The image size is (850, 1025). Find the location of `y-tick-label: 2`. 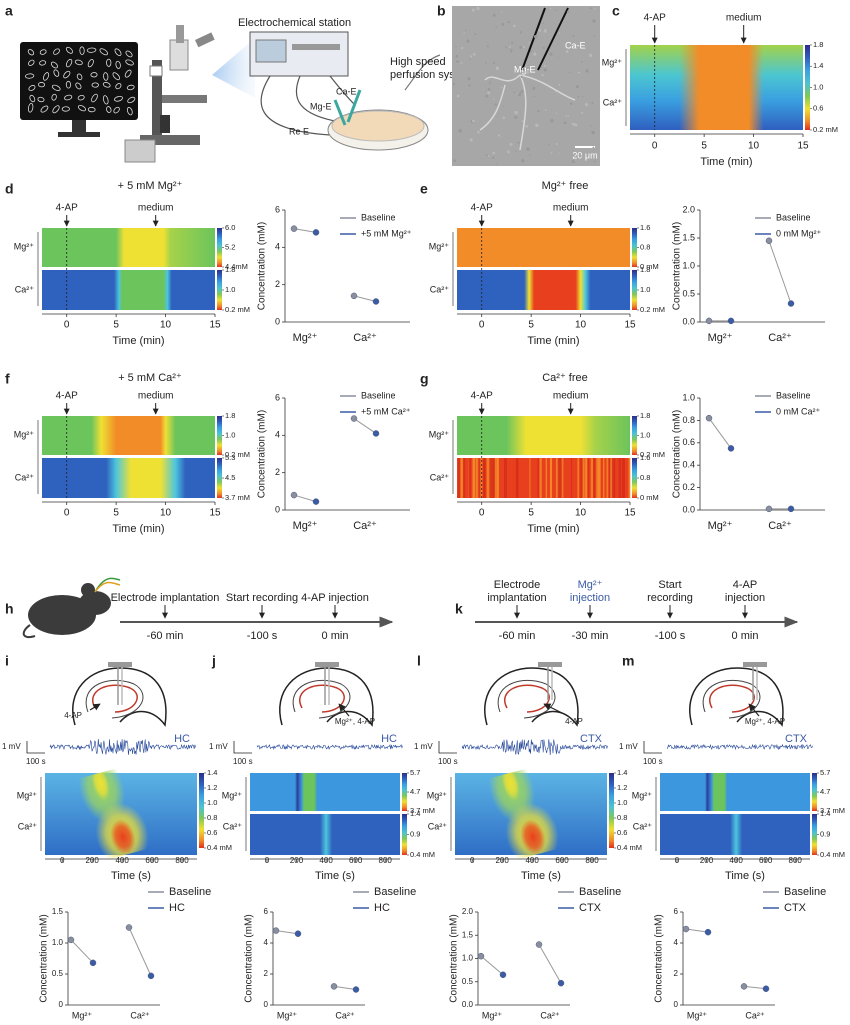

y-tick-label: 2 is located at coordinates (266, 973).